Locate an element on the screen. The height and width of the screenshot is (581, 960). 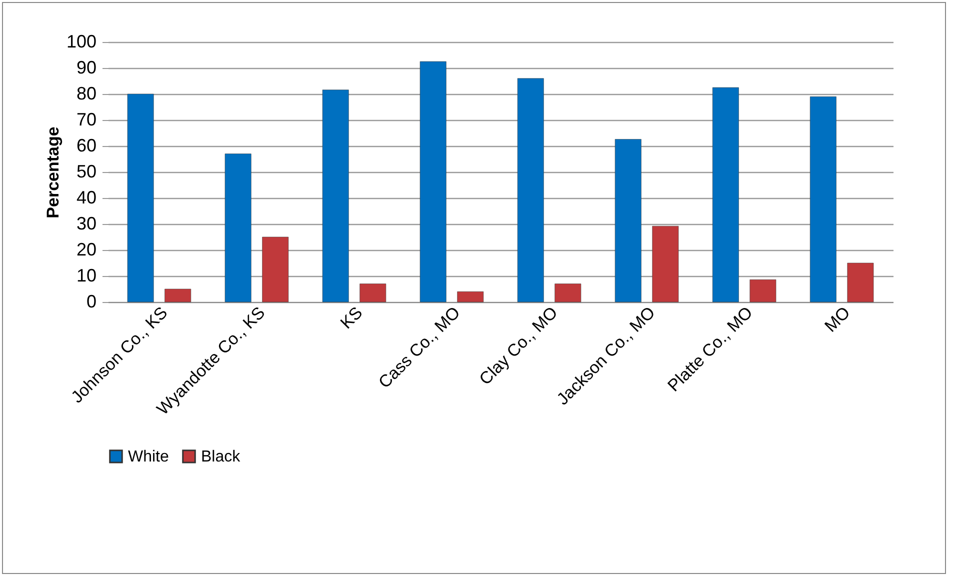
x-tick-label: Clay Co., MO is located at coordinates (519, 346).